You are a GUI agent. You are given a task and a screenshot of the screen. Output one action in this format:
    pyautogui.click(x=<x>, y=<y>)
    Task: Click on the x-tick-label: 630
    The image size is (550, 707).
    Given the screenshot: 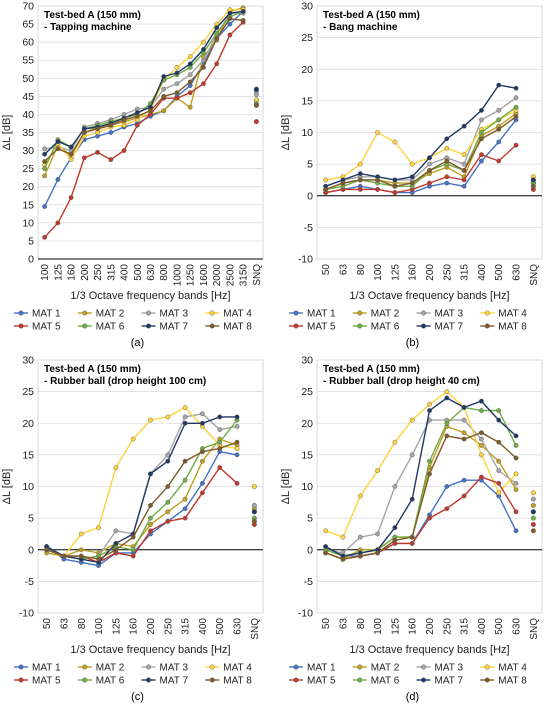 What is the action you would take?
    pyautogui.click(x=238, y=626)
    